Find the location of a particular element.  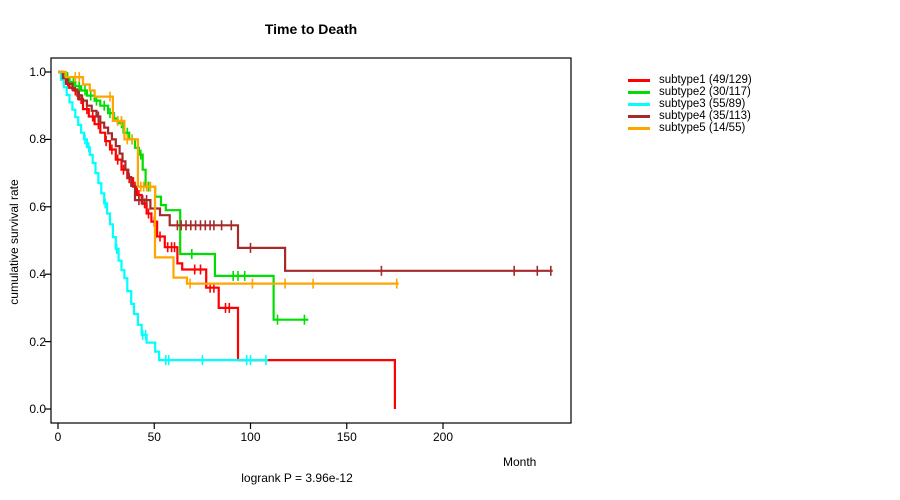

legend-line-subtype3 is located at coordinates (639, 104).